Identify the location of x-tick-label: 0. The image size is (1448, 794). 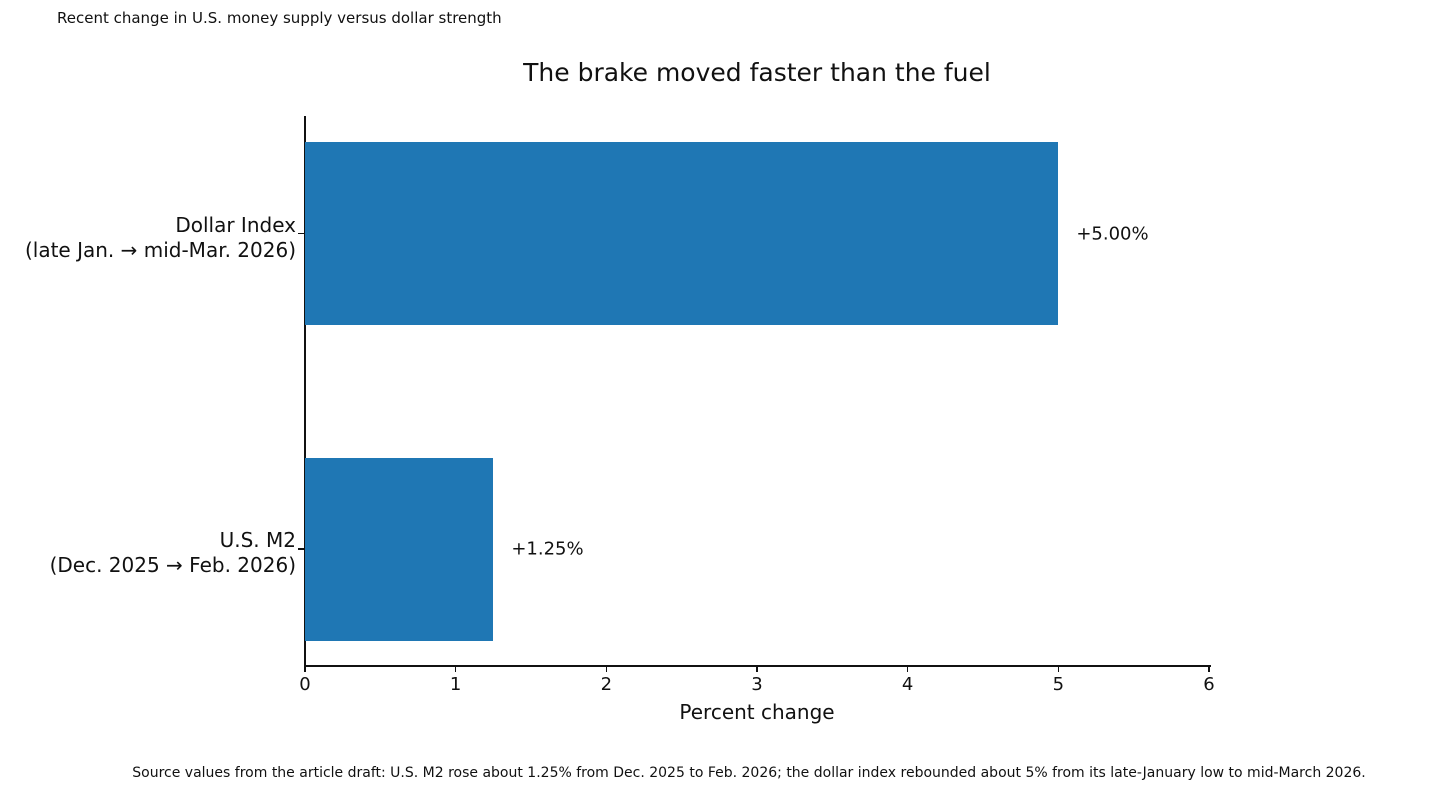
(305, 684).